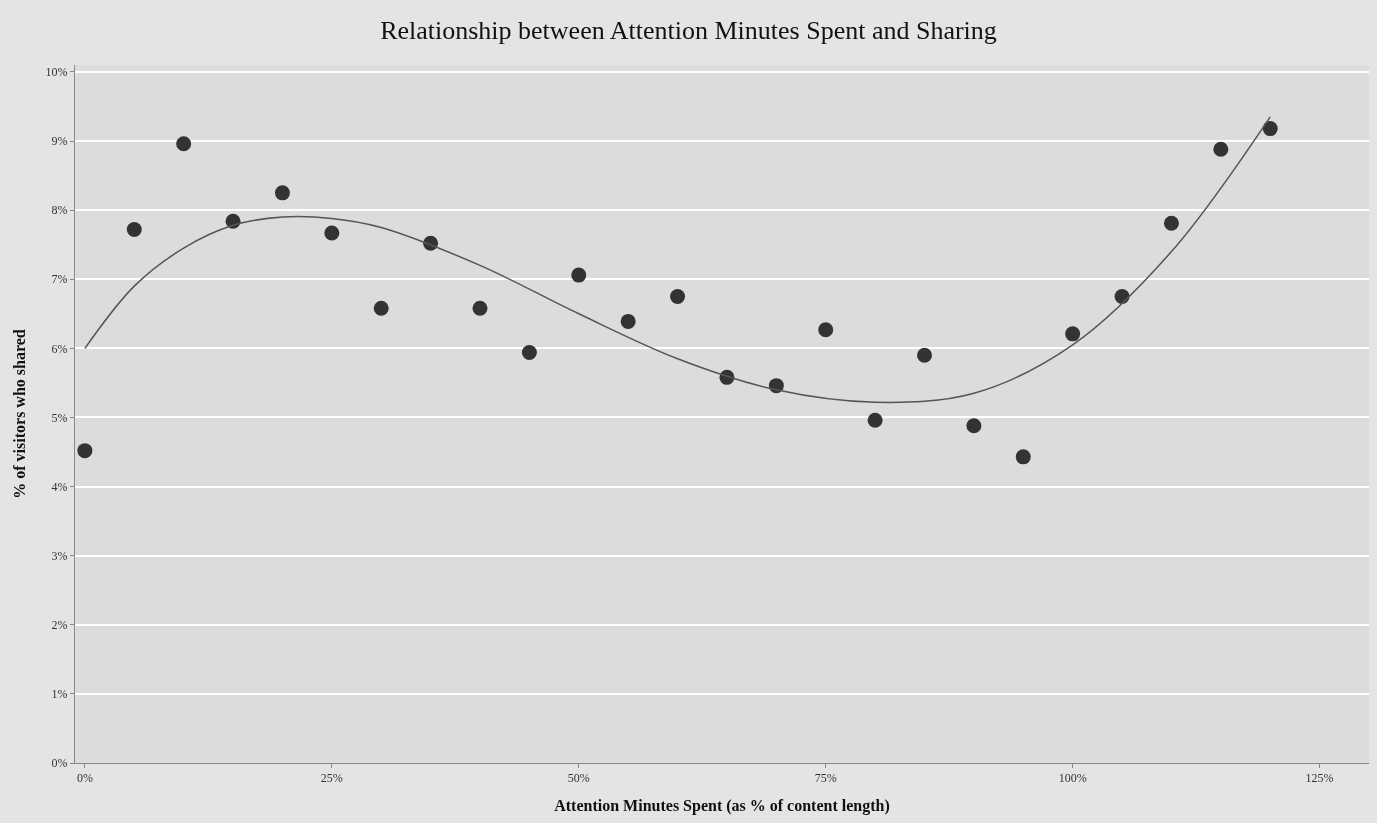  I want to click on y-tick-label: 5%, so click(59, 417).